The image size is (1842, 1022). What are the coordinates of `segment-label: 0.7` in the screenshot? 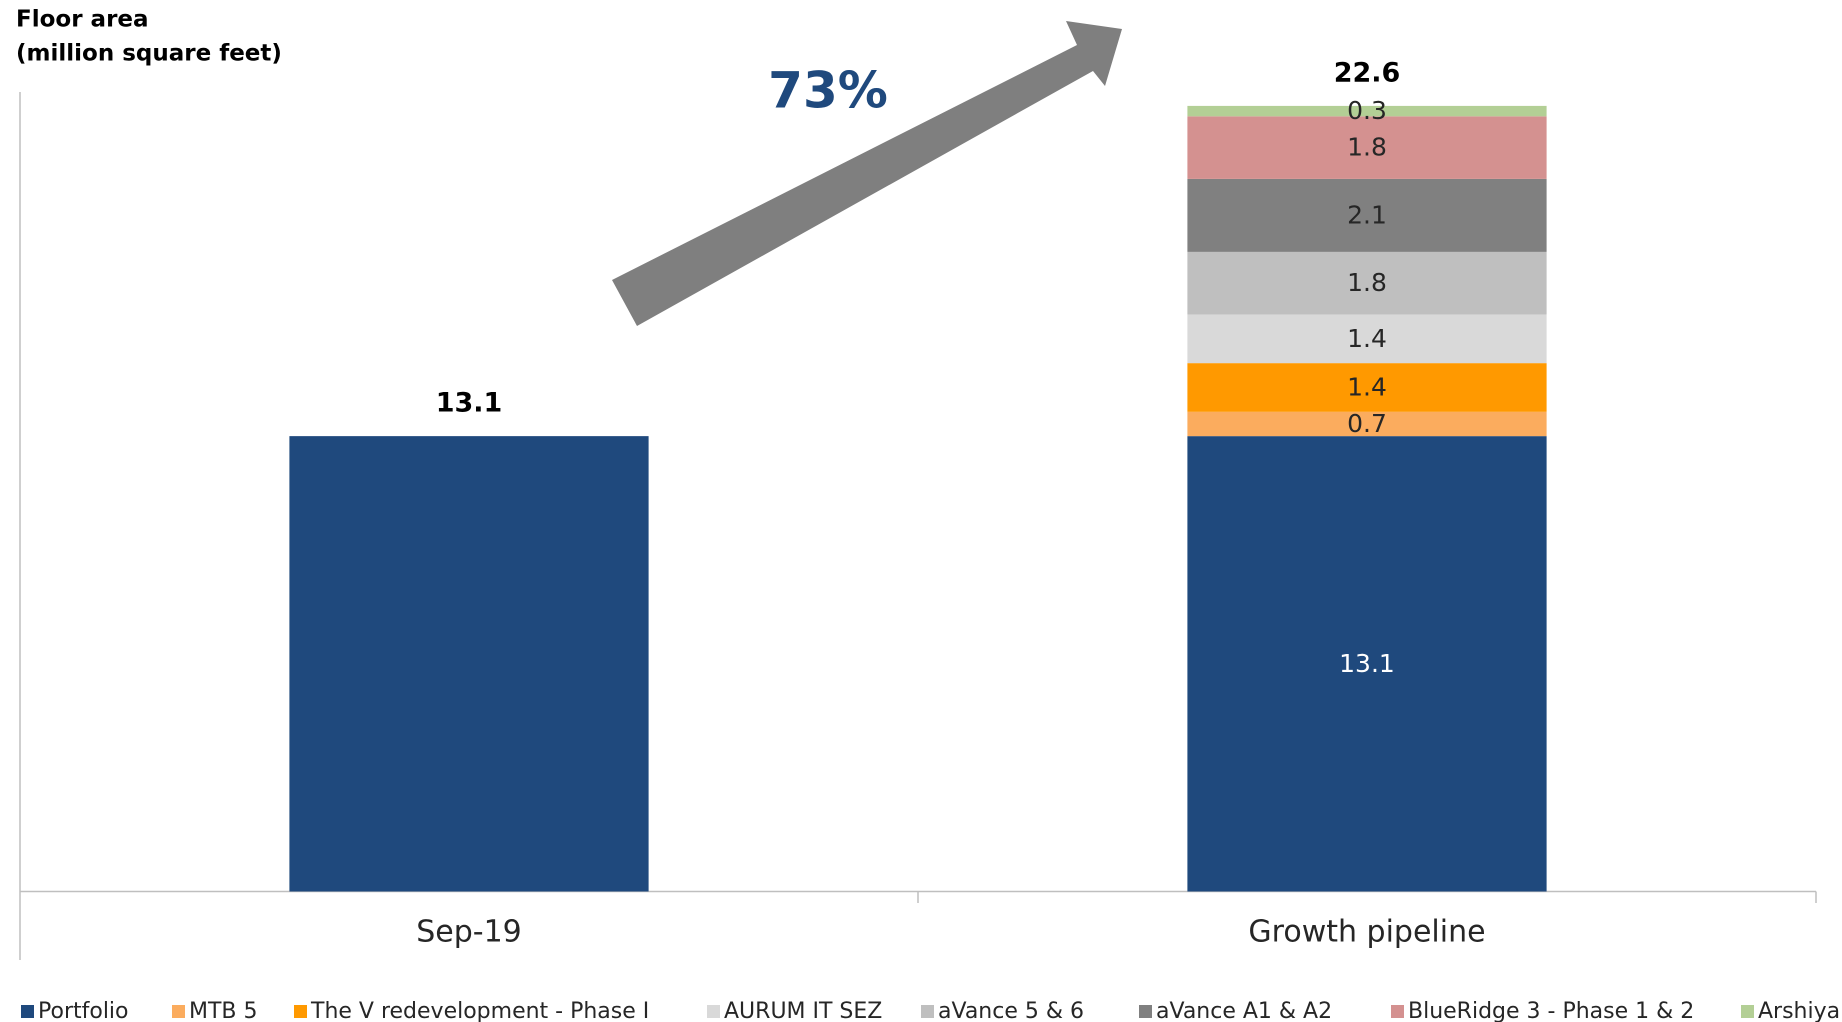 It's located at (1367, 423).